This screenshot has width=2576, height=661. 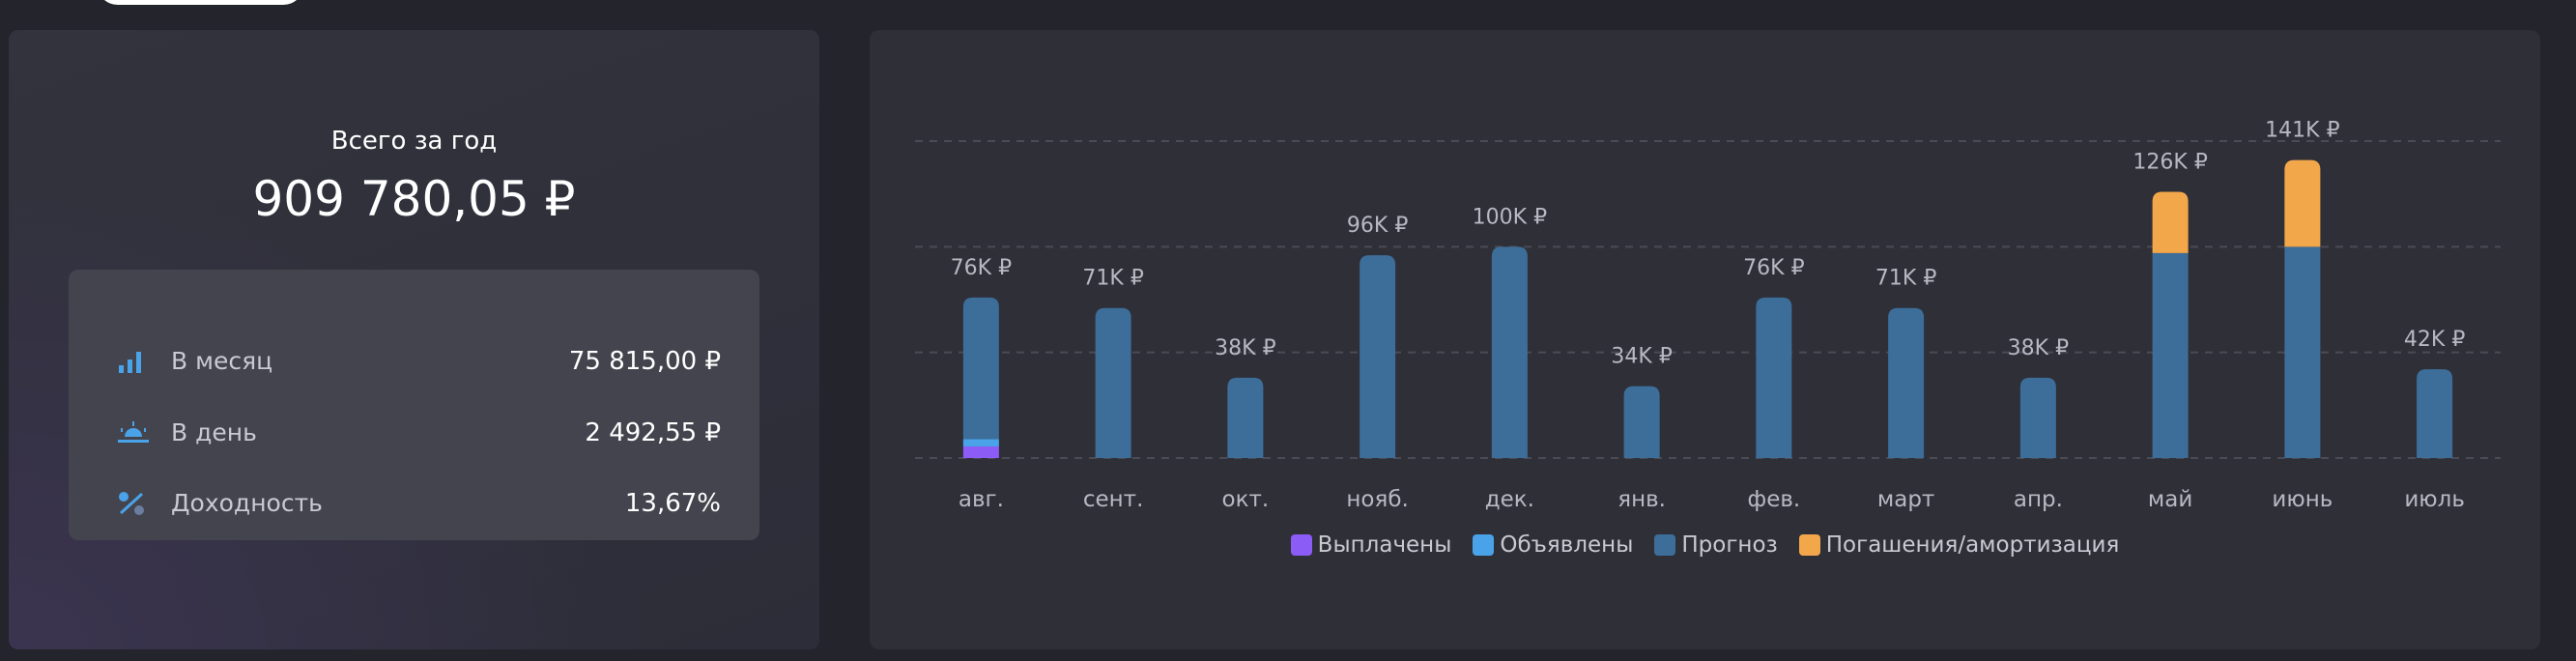 I want to click on x-tick-label: фев., so click(x=1775, y=499).